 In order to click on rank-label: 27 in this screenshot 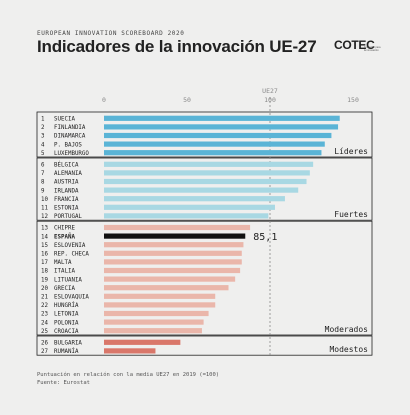, I will do `click(44, 352)`.